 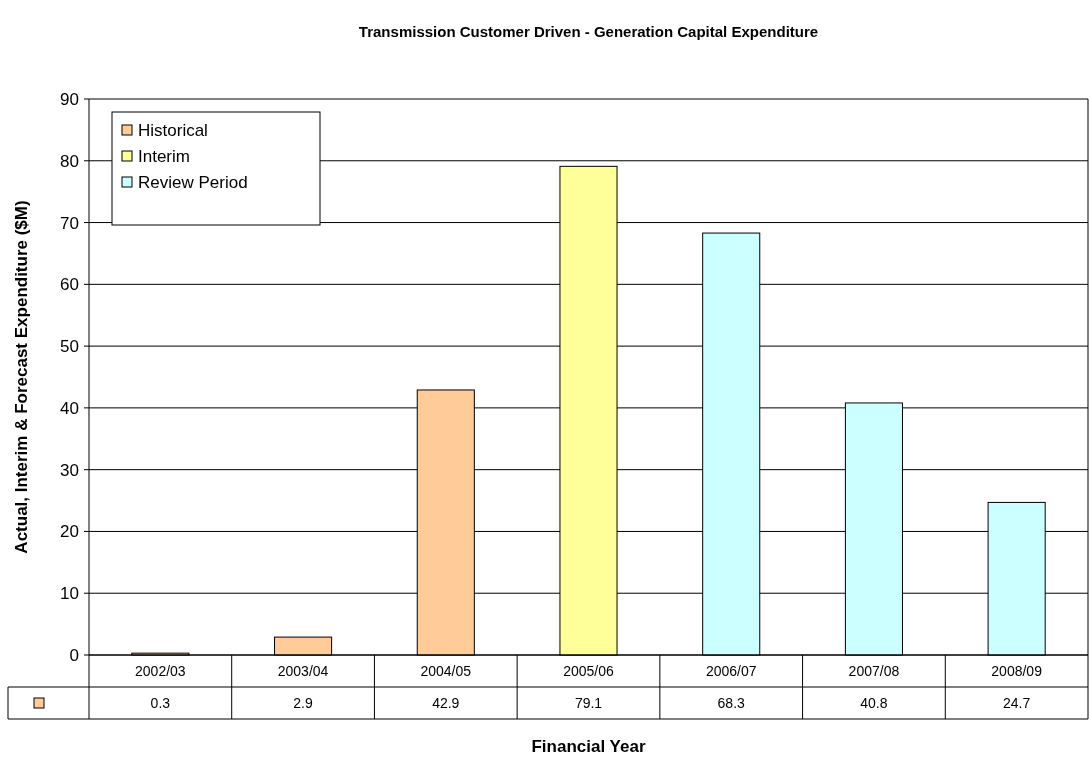 I want to click on y-tick-label: 50, so click(x=69, y=347).